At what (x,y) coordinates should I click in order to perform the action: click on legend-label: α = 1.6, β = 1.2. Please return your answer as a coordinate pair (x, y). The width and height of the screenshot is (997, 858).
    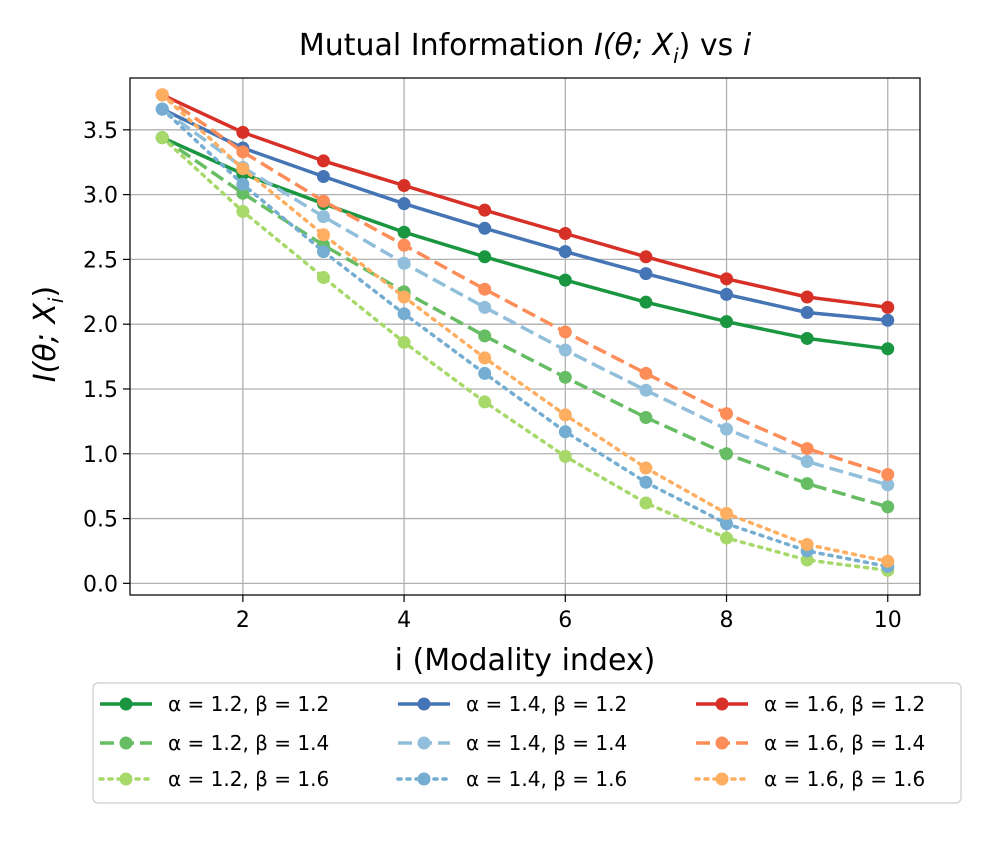
    Looking at the image, I should click on (844, 704).